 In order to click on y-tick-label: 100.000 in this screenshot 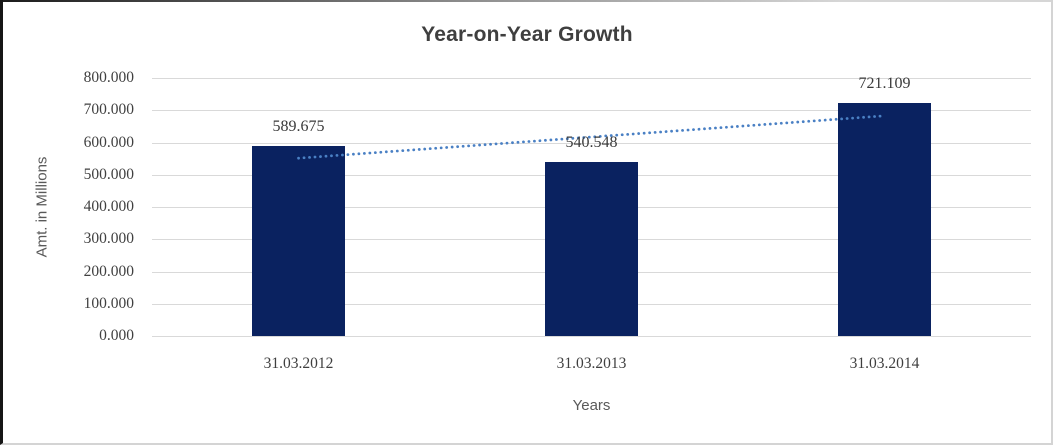, I will do `click(108, 303)`.